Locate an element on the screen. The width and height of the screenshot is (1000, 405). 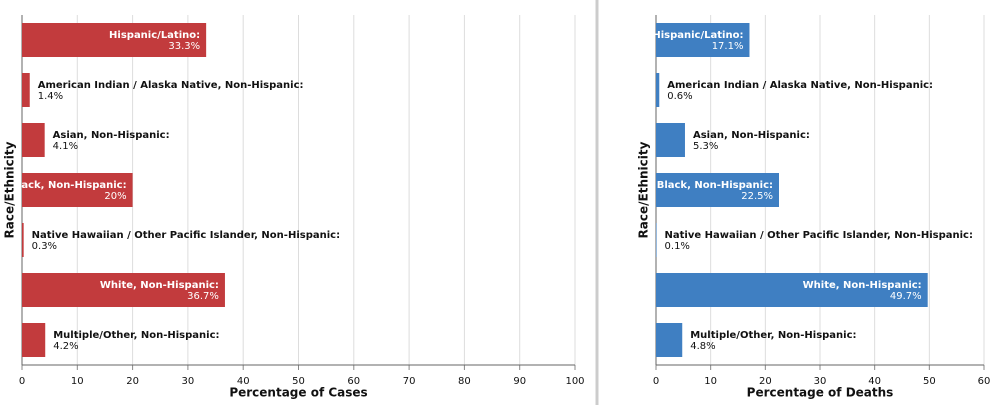
value-label: 49.7% is located at coordinates (906, 296).